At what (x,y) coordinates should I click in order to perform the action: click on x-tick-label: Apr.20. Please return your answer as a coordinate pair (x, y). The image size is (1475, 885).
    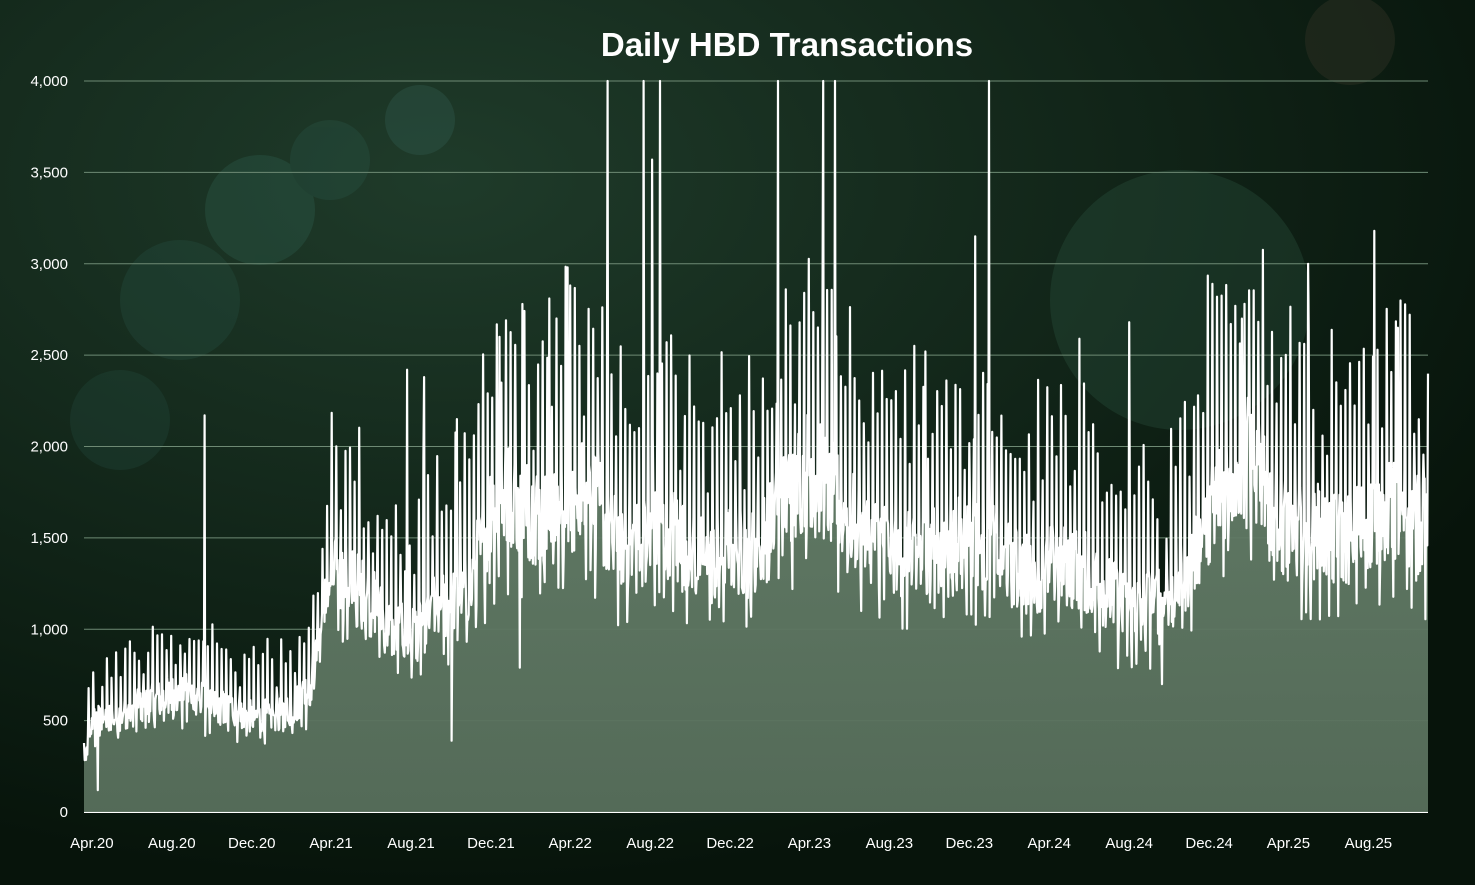
    Looking at the image, I should click on (91, 843).